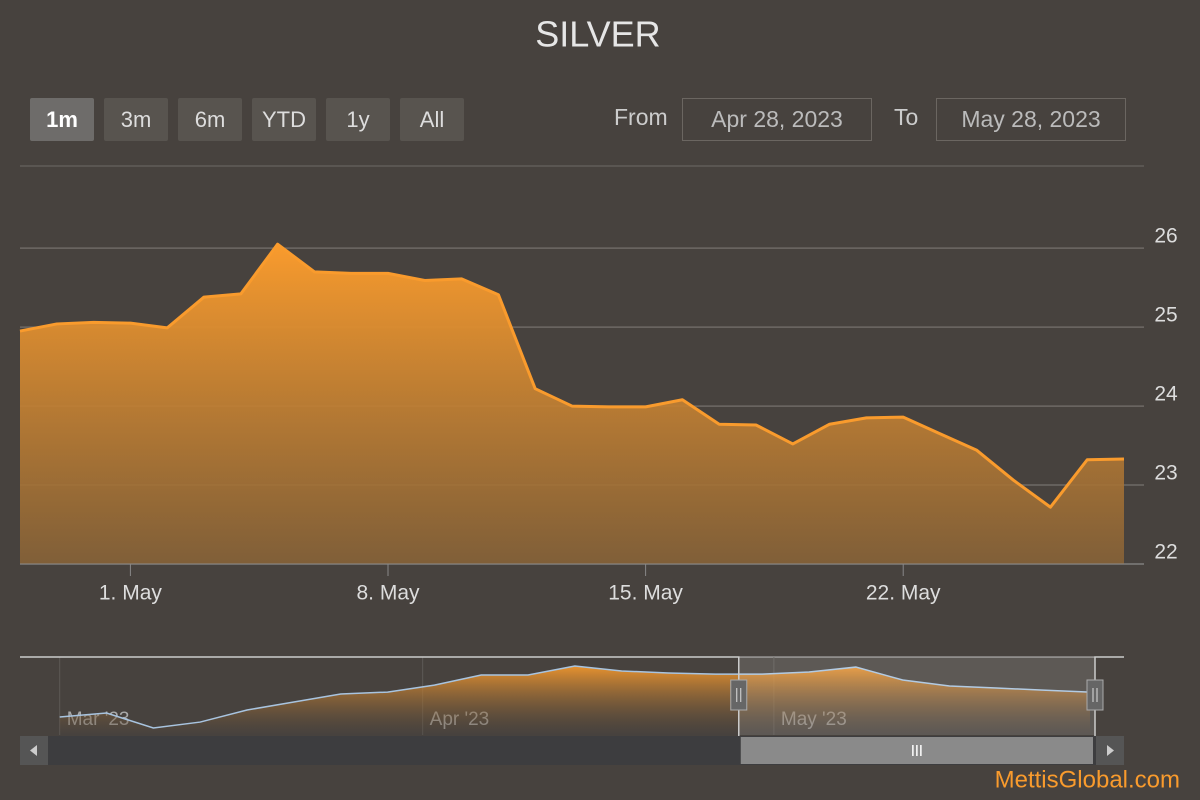 The image size is (1200, 800). Describe the element at coordinates (131, 593) in the screenshot. I see `x-tick-label: 1. May` at that location.